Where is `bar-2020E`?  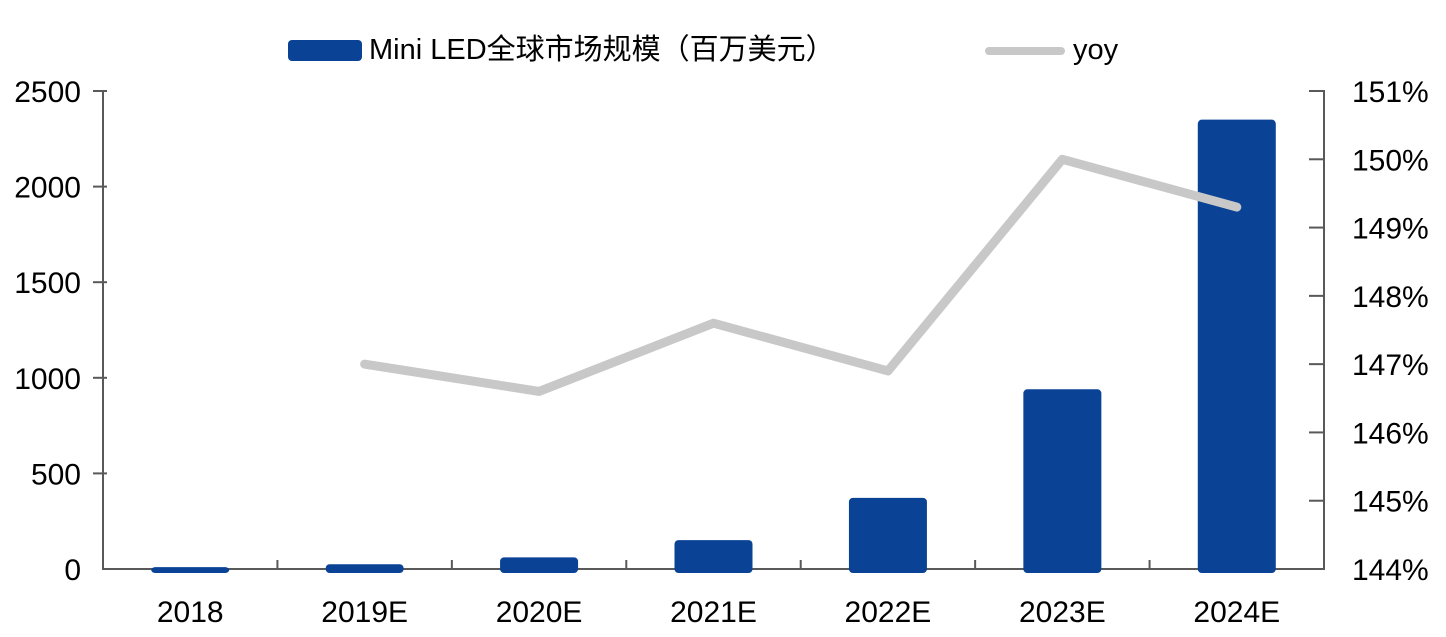 bar-2020E is located at coordinates (539, 565).